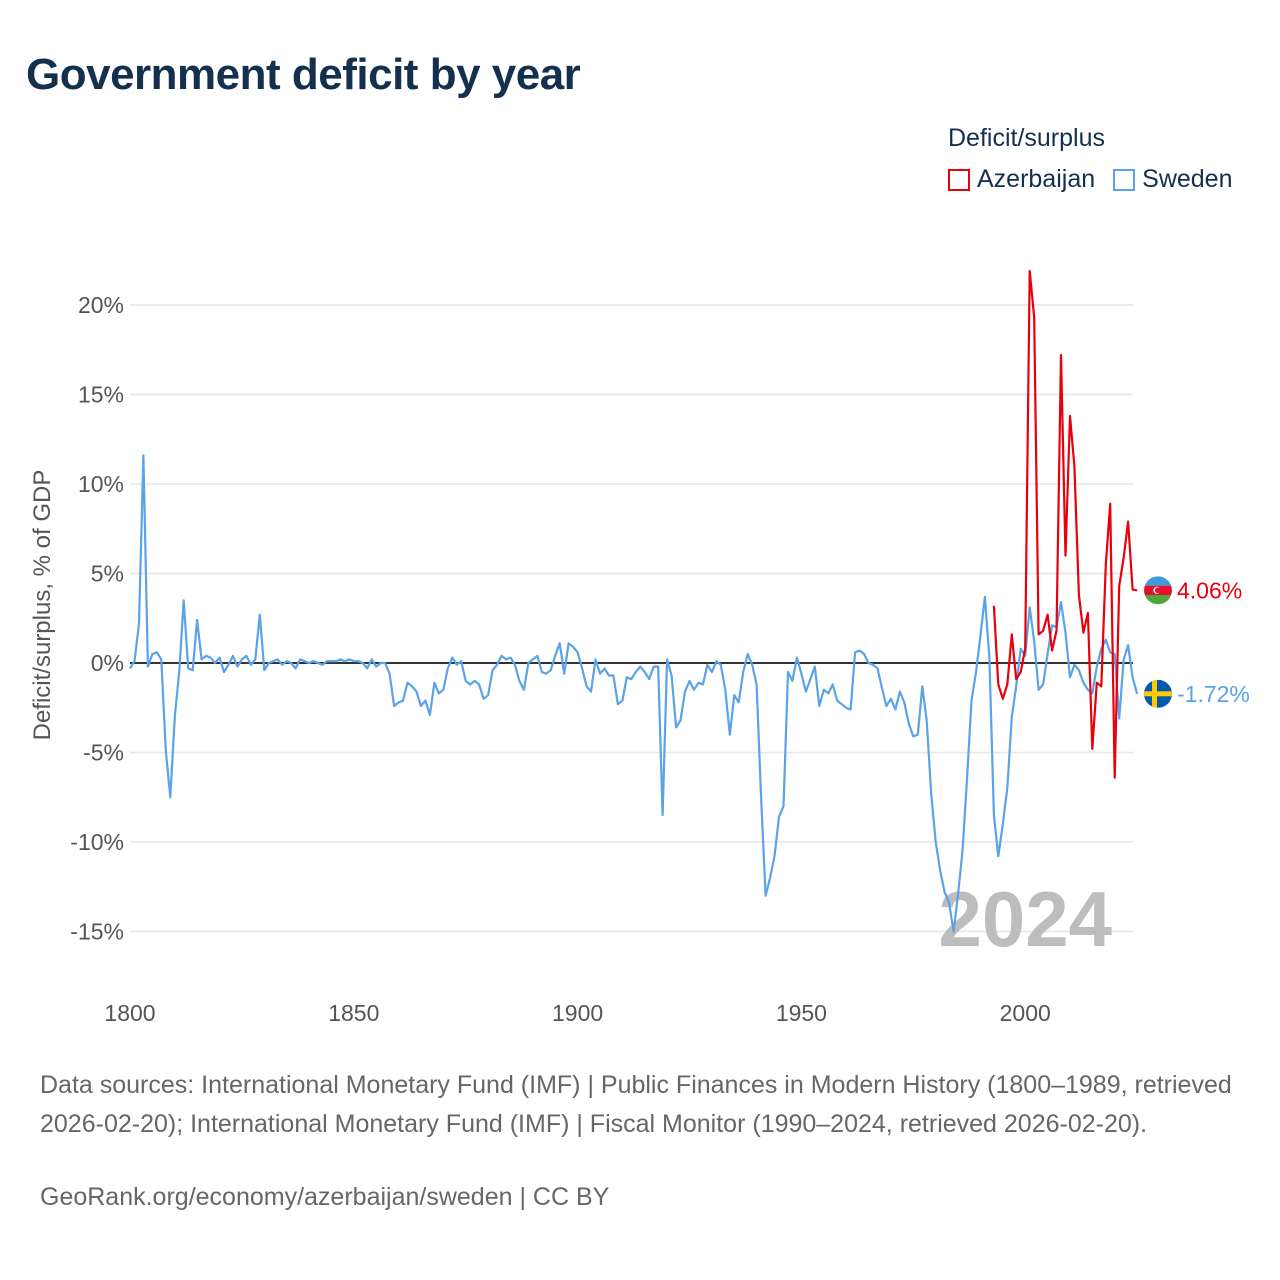  What do you see at coordinates (1158, 590) in the screenshot?
I see `azerbaijan-flag-icon` at bounding box center [1158, 590].